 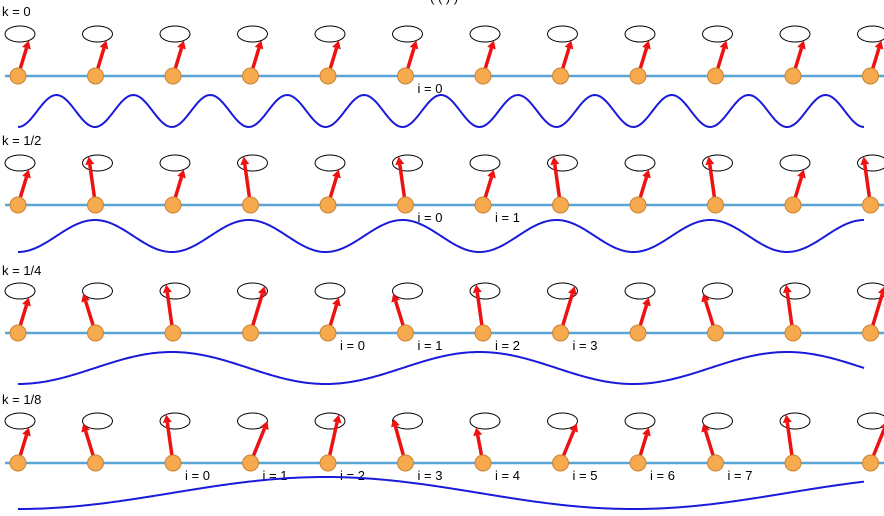 What do you see at coordinates (507, 475) in the screenshot?
I see `site-index-label: i = 4` at bounding box center [507, 475].